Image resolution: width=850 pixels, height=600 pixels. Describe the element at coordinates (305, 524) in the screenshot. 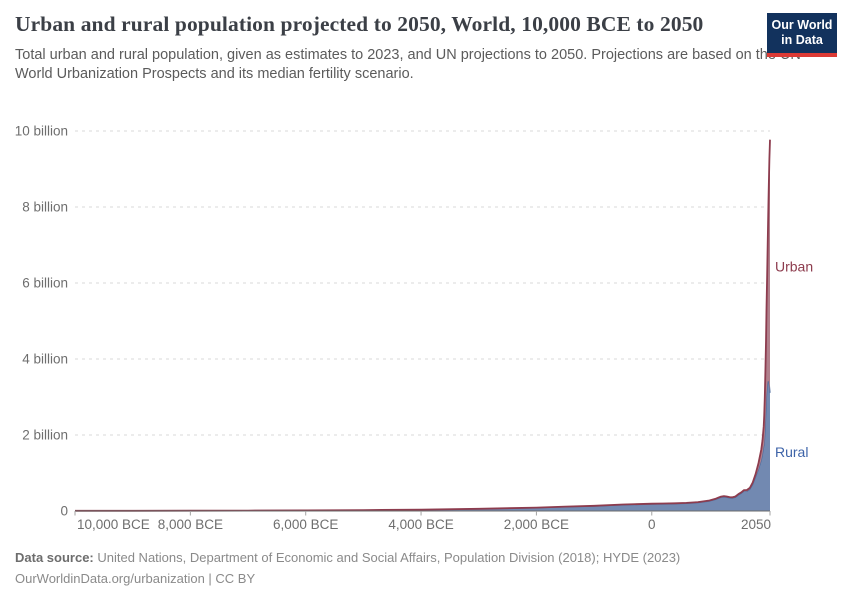

I see `x-tick-label: 6,000 BCE` at that location.